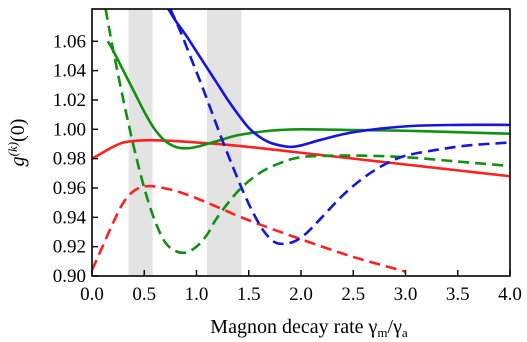 The width and height of the screenshot is (527, 342). I want to click on x-tick-label: 4.0, so click(510, 294).